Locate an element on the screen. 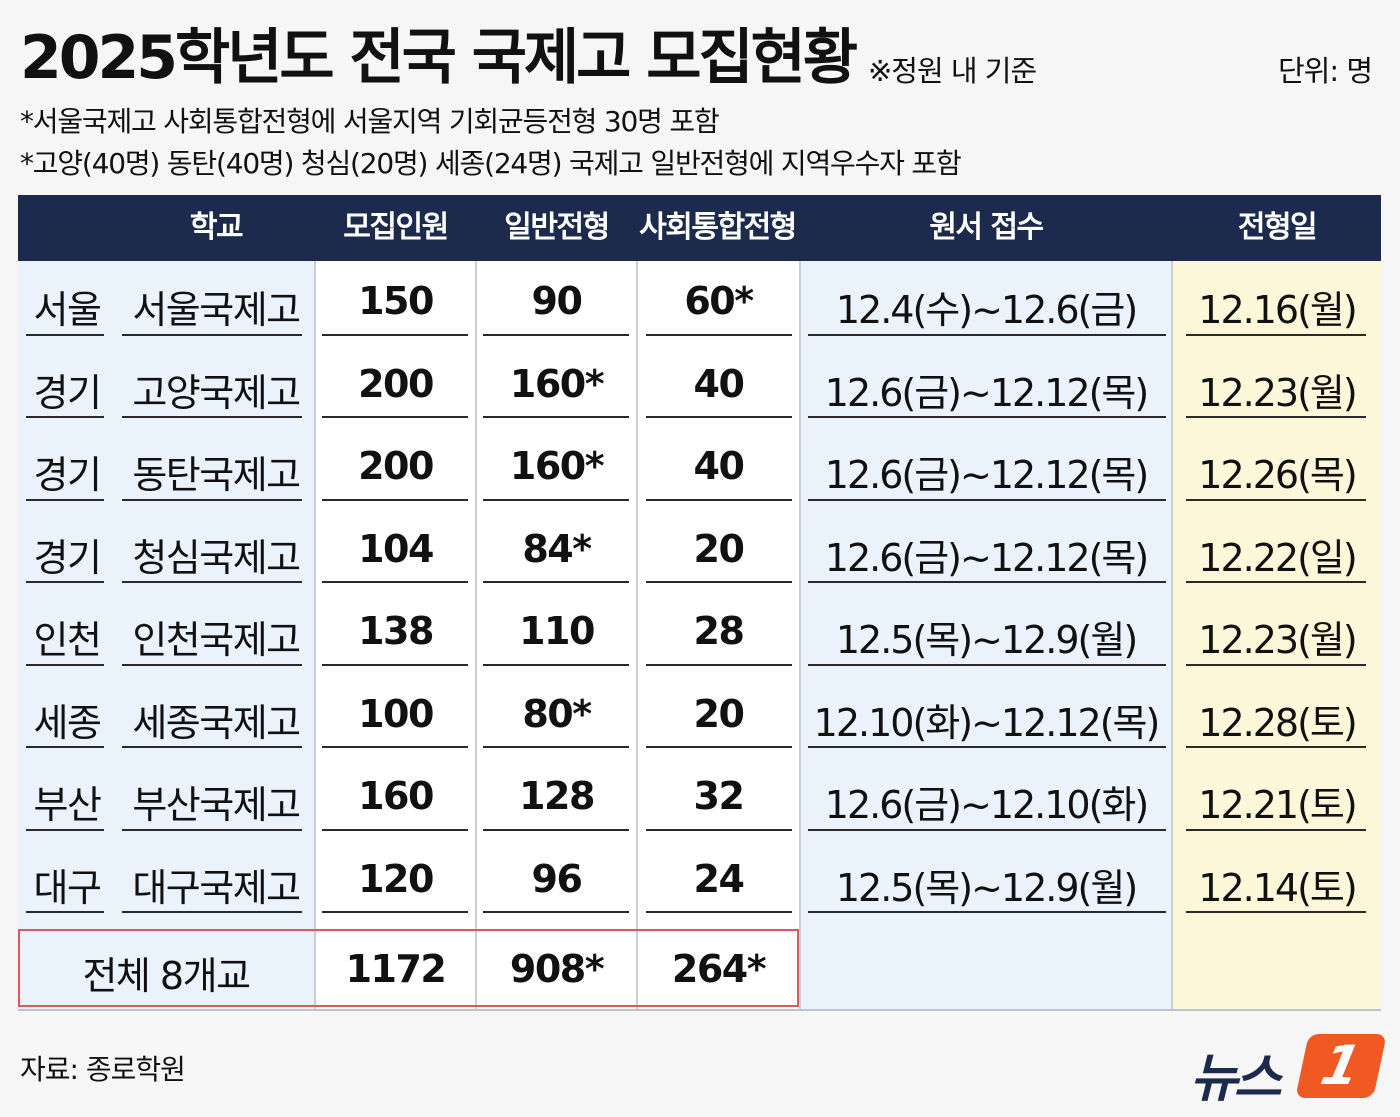 The width and height of the screenshot is (1400, 1117). table-bottom-line is located at coordinates (699, 1010).